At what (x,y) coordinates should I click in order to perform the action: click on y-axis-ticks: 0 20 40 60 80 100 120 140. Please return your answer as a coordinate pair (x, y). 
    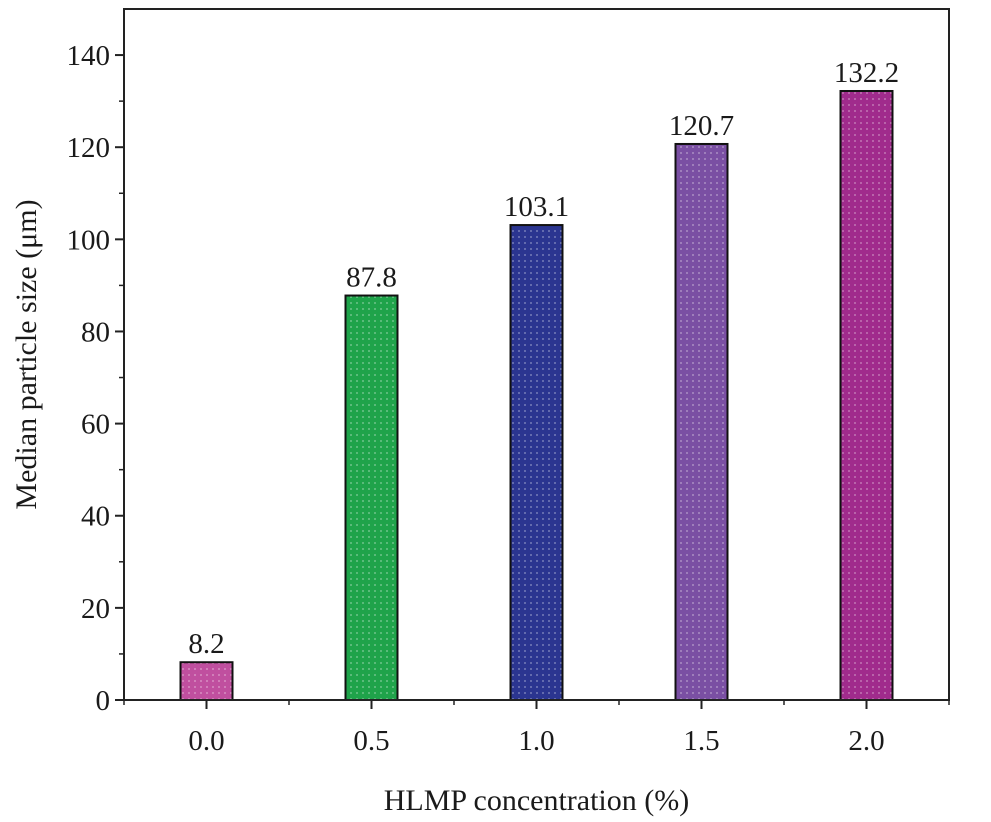
    Looking at the image, I should click on (95, 378).